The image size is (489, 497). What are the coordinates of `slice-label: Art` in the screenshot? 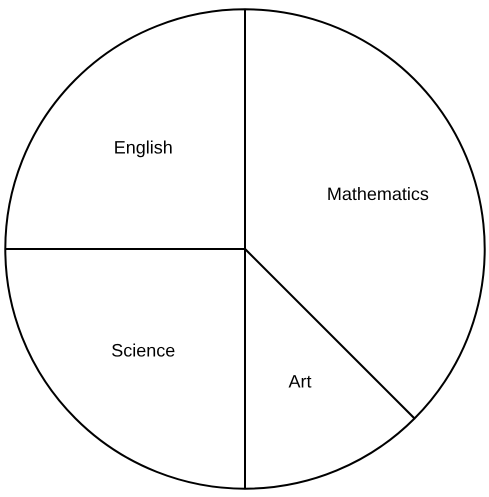 It's located at (300, 381).